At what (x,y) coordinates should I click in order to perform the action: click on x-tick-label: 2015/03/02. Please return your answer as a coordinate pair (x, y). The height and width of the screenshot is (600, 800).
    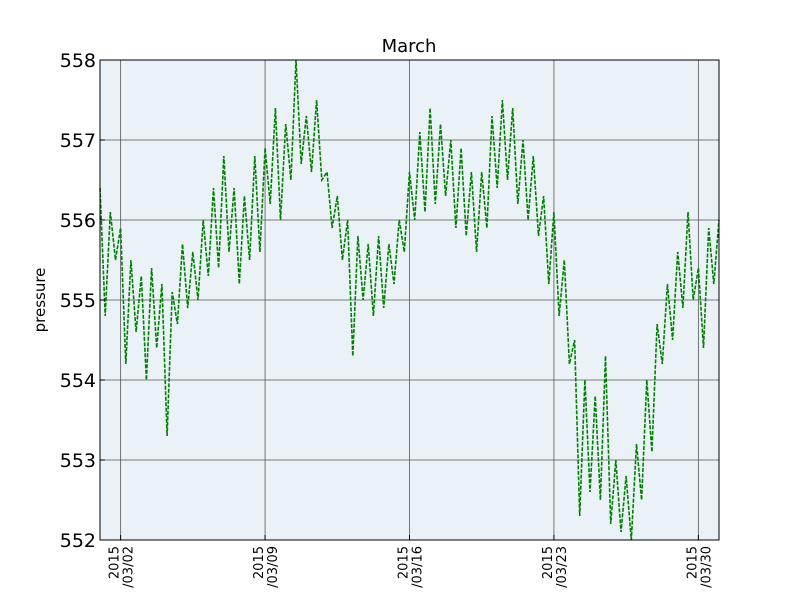
    Looking at the image, I should click on (122, 567).